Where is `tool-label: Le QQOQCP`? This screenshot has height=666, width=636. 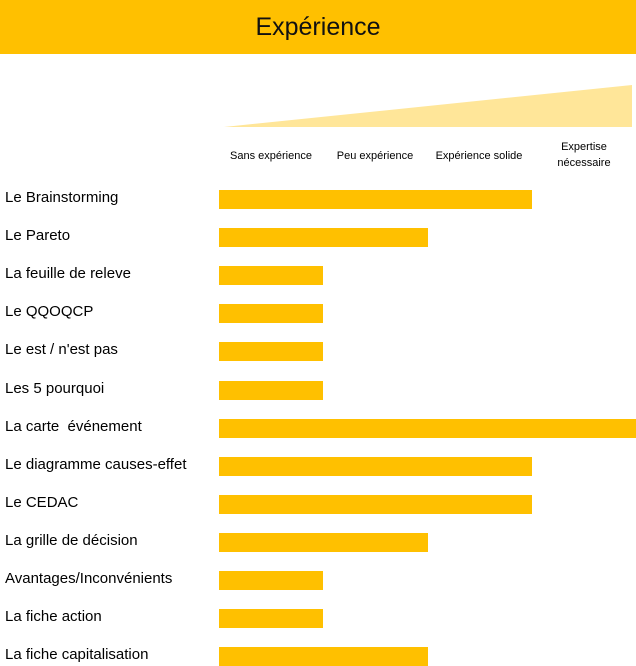
tool-label: Le QQOQCP is located at coordinates (49, 312).